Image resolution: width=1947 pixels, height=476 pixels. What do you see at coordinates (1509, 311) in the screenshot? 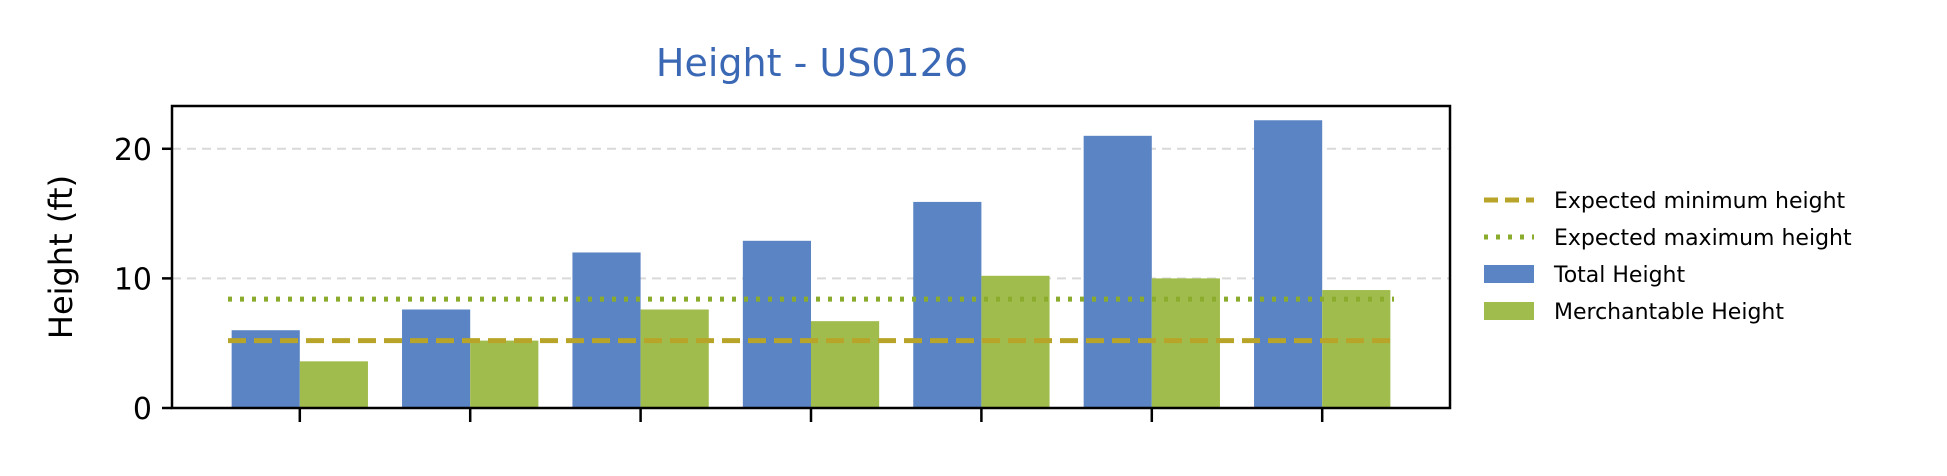
I see `legend-swatch-merchantable-height` at bounding box center [1509, 311].